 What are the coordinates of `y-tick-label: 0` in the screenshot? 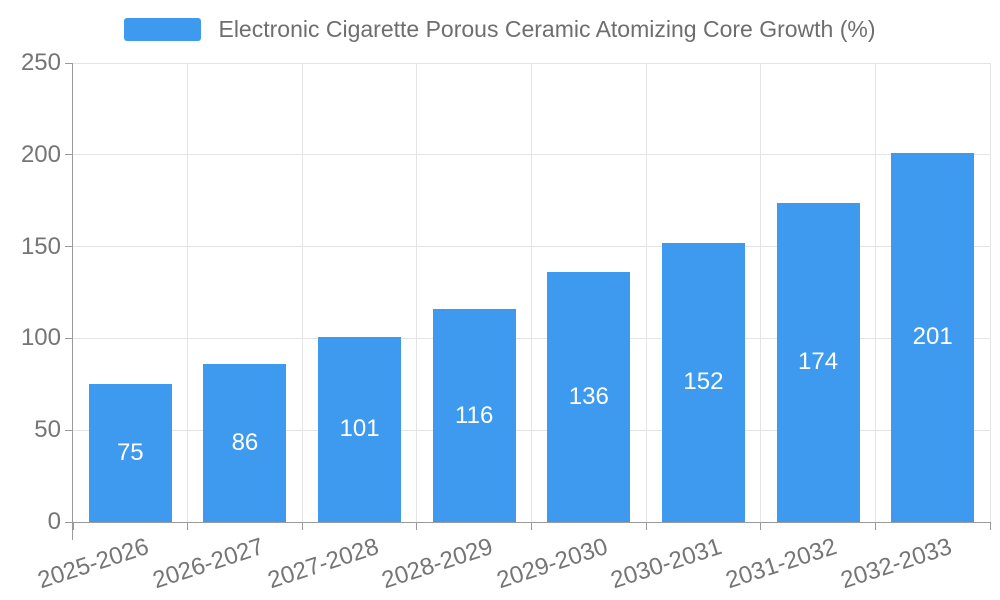 It's located at (54, 521).